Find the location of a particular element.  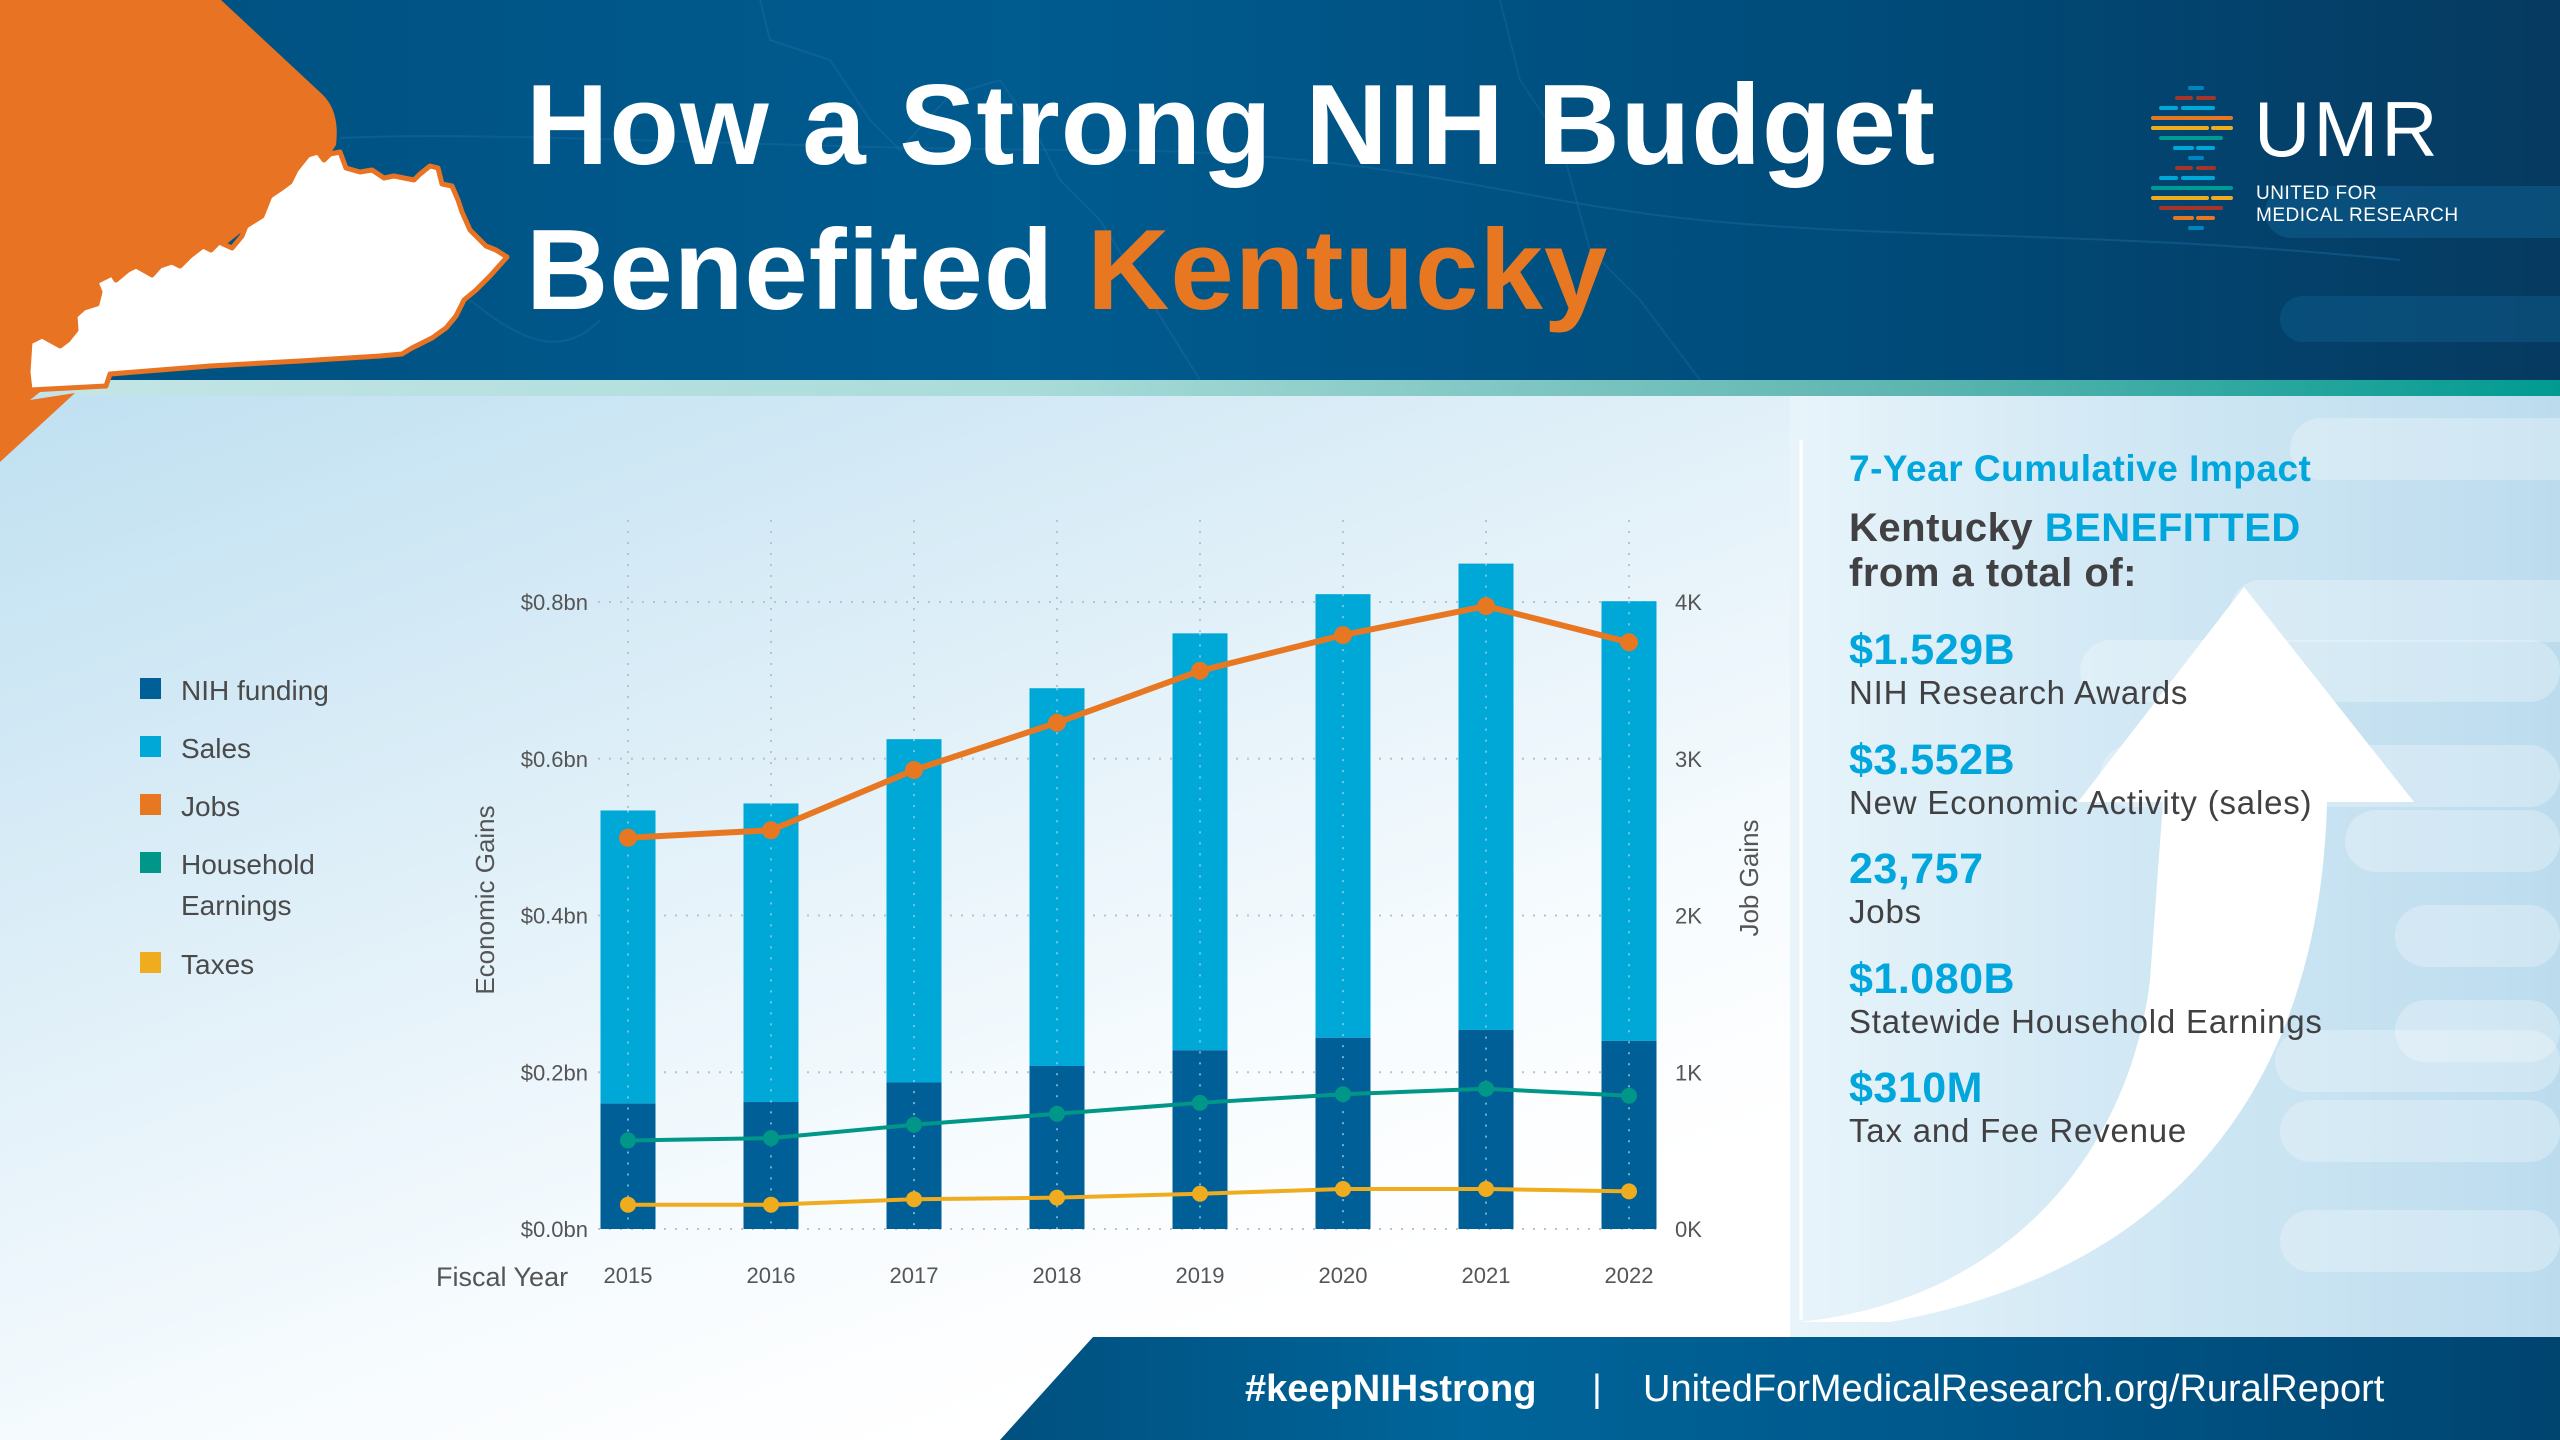

impact-stat-label: Statewide Household Earnings is located at coordinates (2086, 1021).